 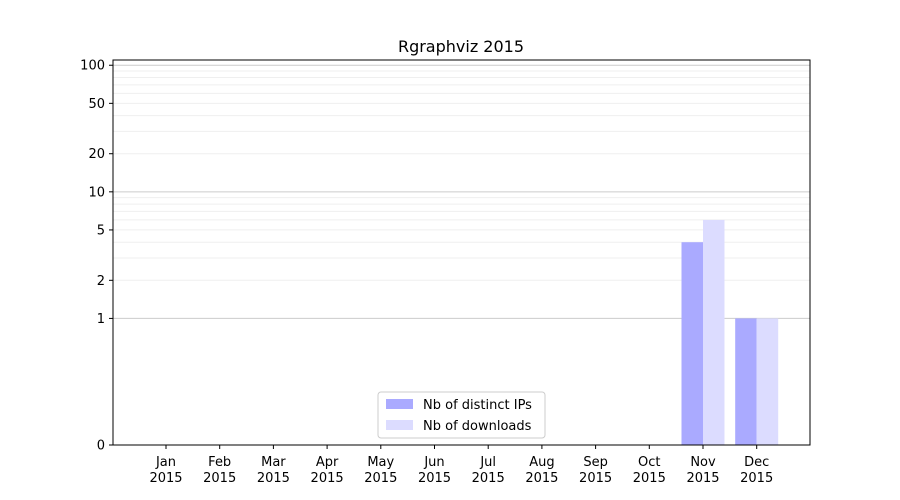 I want to click on x-tick-label-month: Apr, so click(x=327, y=462).